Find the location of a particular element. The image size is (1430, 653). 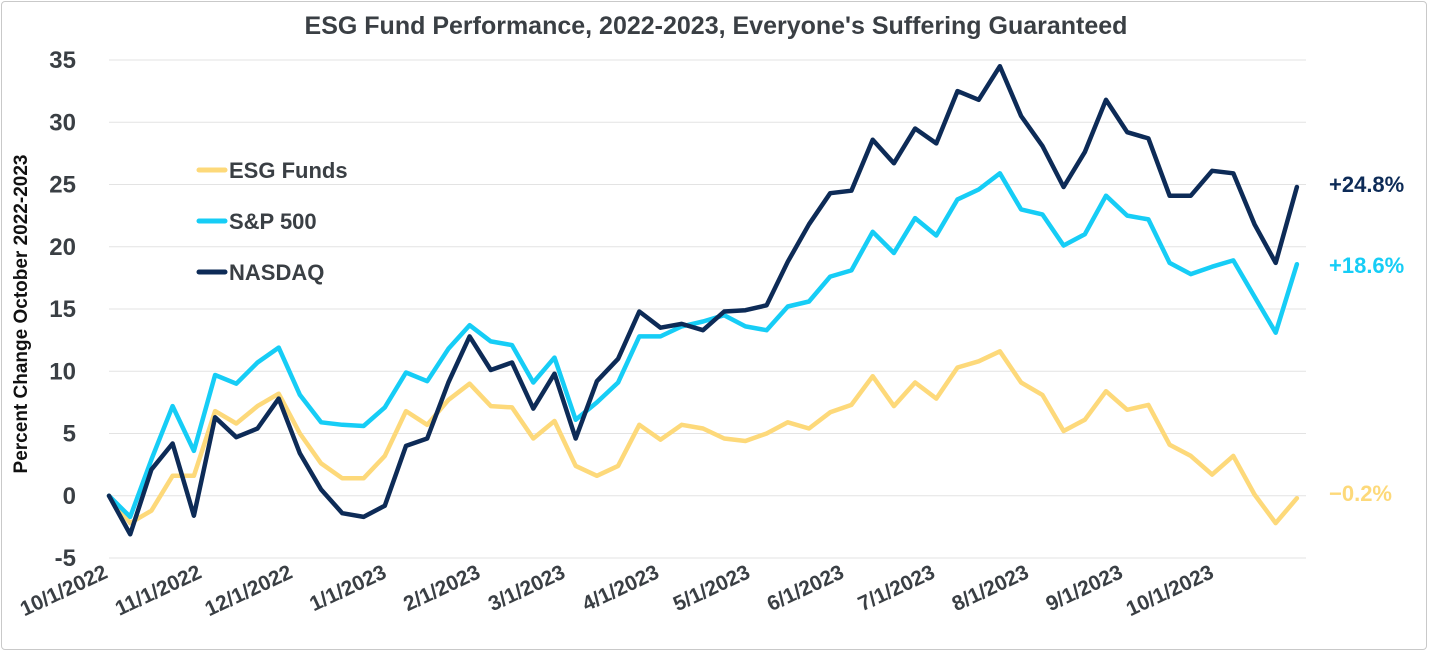

y-tick-label: 0 is located at coordinates (69, 496).